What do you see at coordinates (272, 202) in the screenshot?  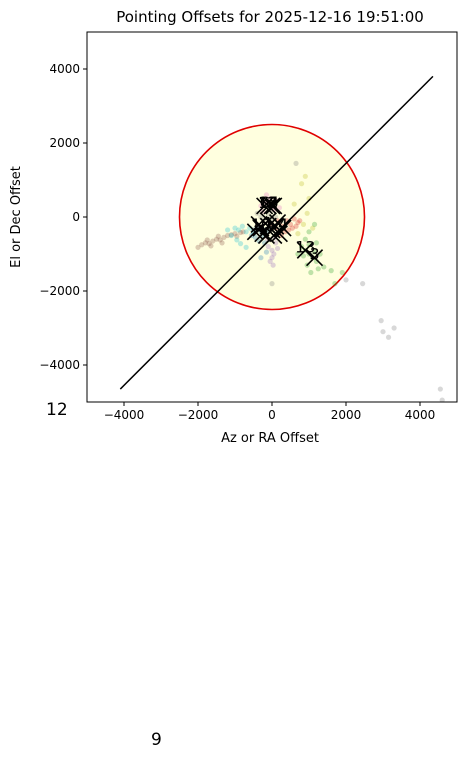 I see `marker-label: 2` at bounding box center [272, 202].